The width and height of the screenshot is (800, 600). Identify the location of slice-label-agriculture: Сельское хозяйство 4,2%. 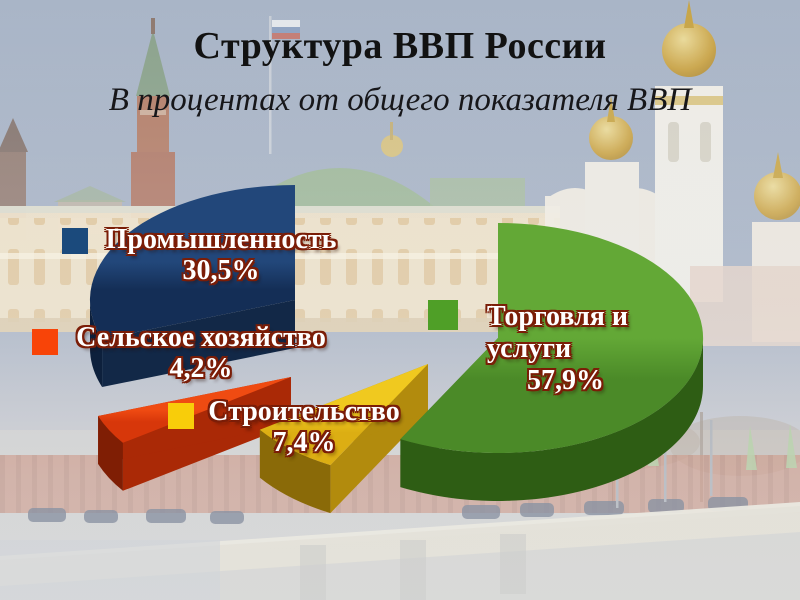
(201, 353).